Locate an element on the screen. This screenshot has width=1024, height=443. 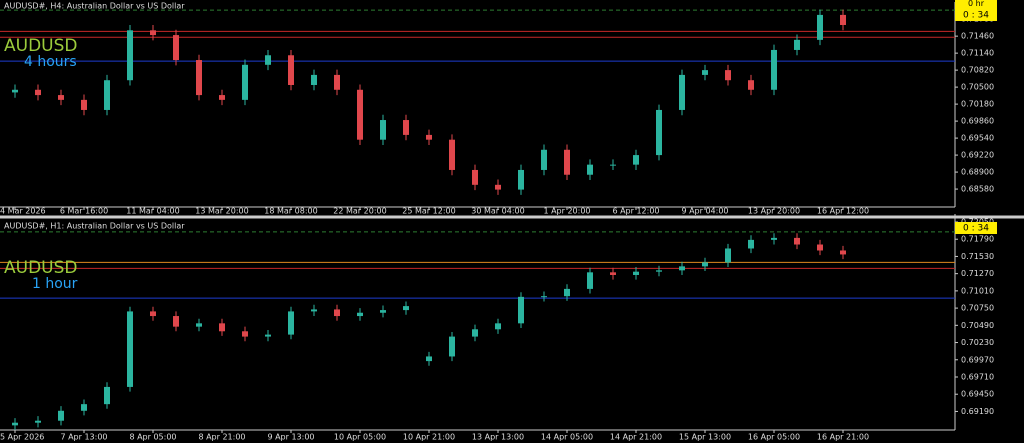
y-tick-label: 0.70750 is located at coordinates (977, 308).